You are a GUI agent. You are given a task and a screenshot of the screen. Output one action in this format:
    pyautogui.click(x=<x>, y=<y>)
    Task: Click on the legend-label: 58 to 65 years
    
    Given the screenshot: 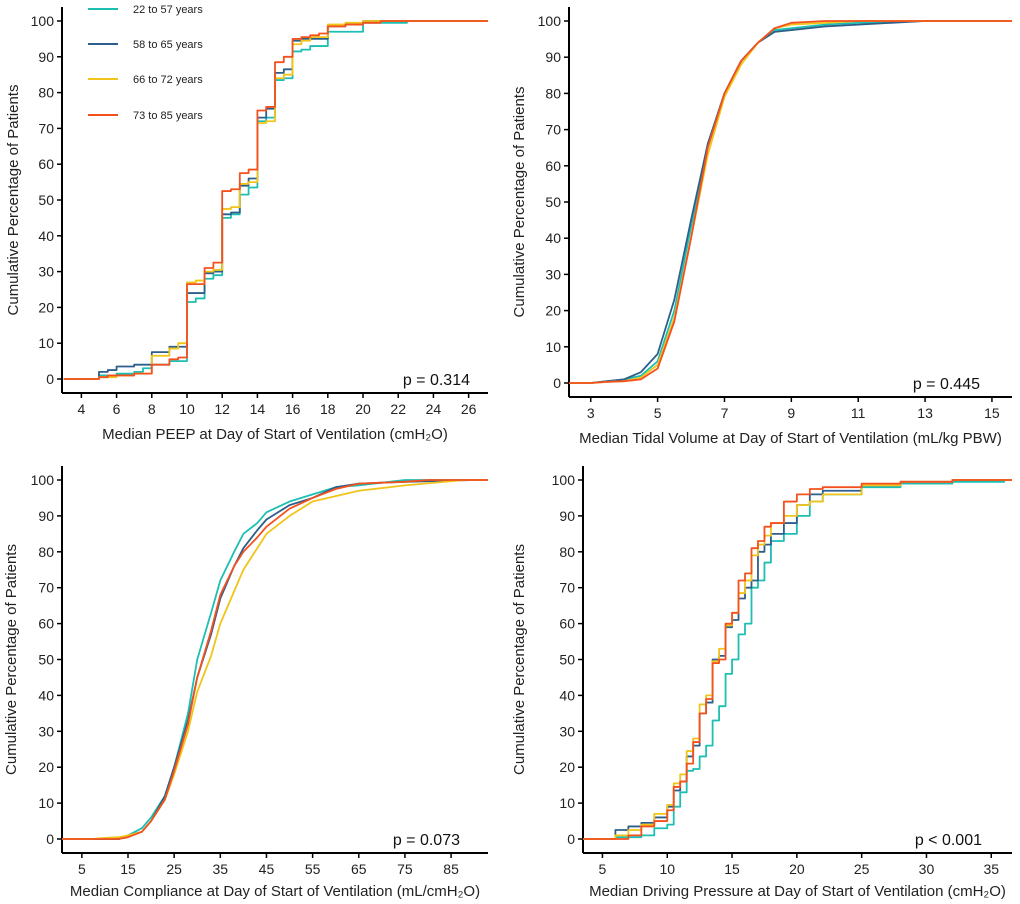 What is the action you would take?
    pyautogui.click(x=168, y=45)
    